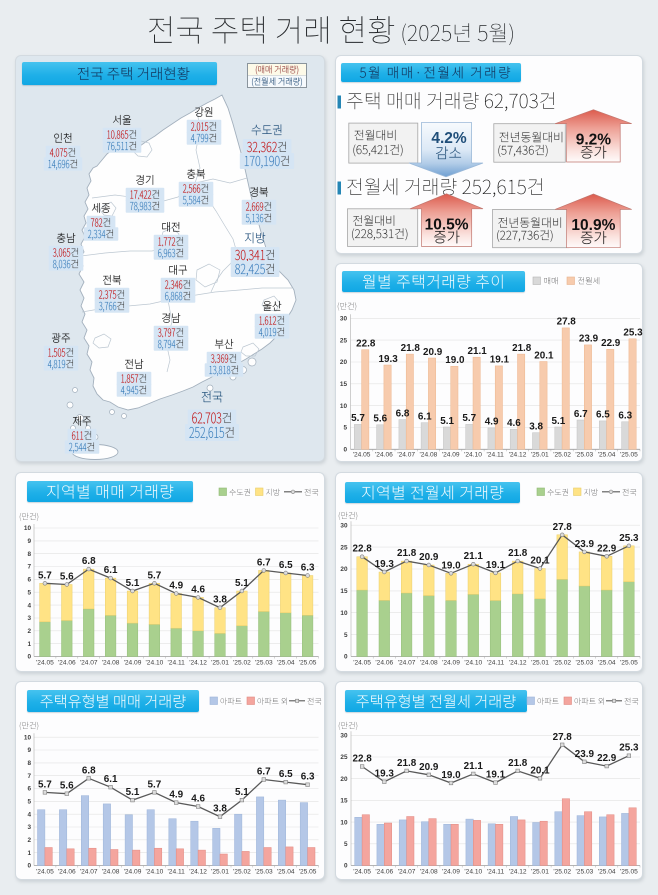 The image size is (658, 895). I want to click on svg-text: '24.08, so click(111, 872).